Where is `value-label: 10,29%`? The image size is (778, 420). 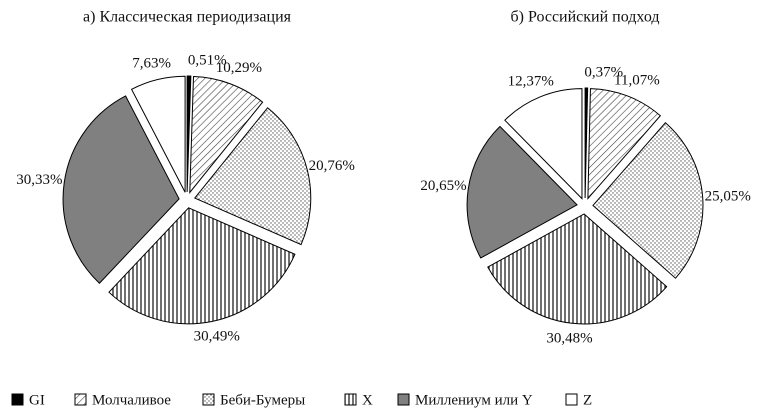 value-label: 10,29% is located at coordinates (239, 68).